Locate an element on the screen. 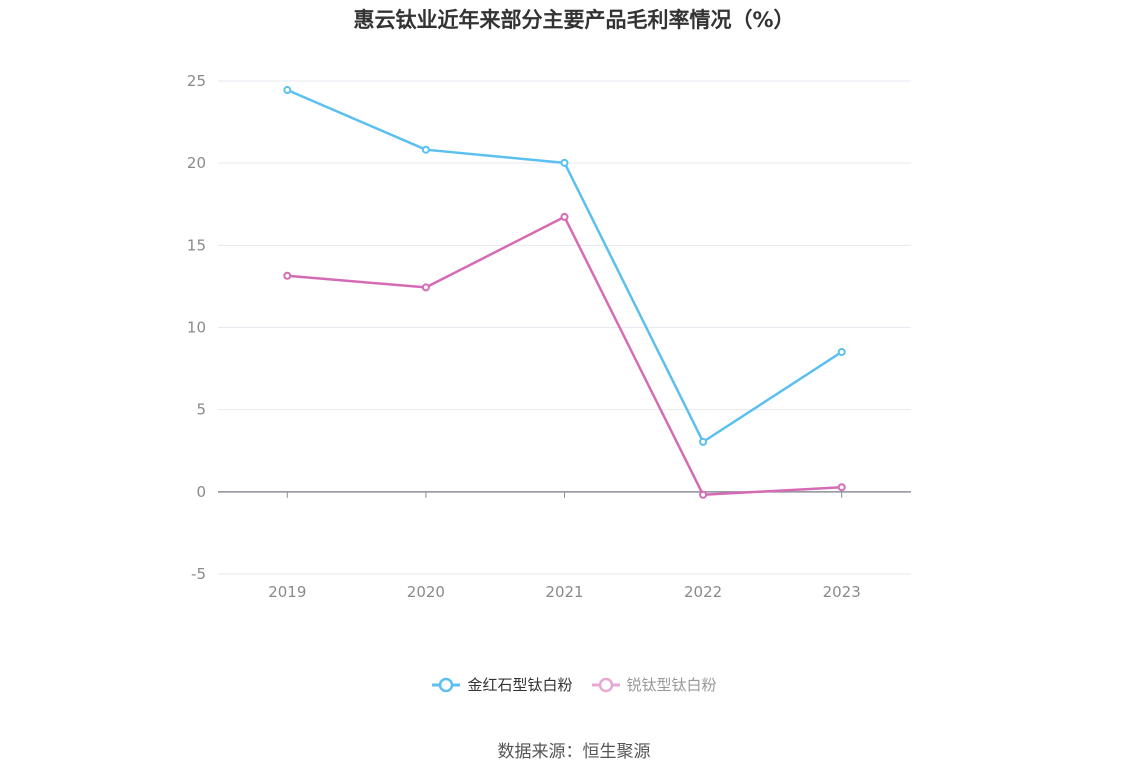 This screenshot has height=776, width=1148. legend-item-series-a: 金红石型钛白粉 is located at coordinates (502, 684).